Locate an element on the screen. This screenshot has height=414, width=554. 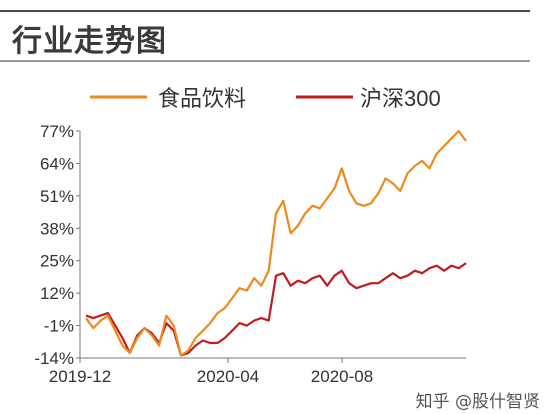
y-tick-label: 25% is located at coordinates (57, 261).